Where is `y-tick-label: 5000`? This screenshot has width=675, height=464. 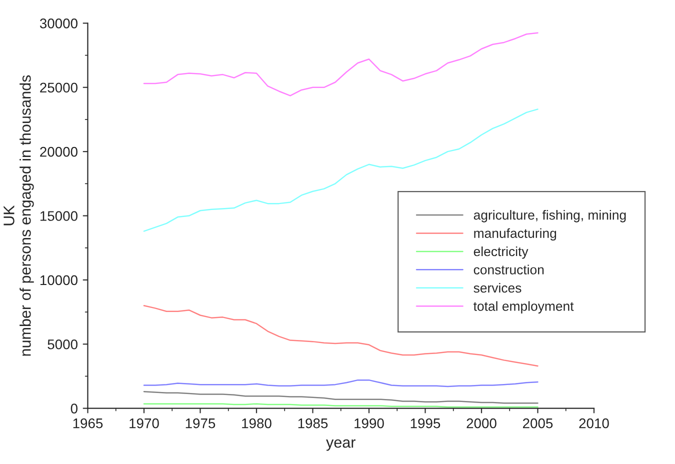 y-tick-label: 5000 is located at coordinates (63, 344).